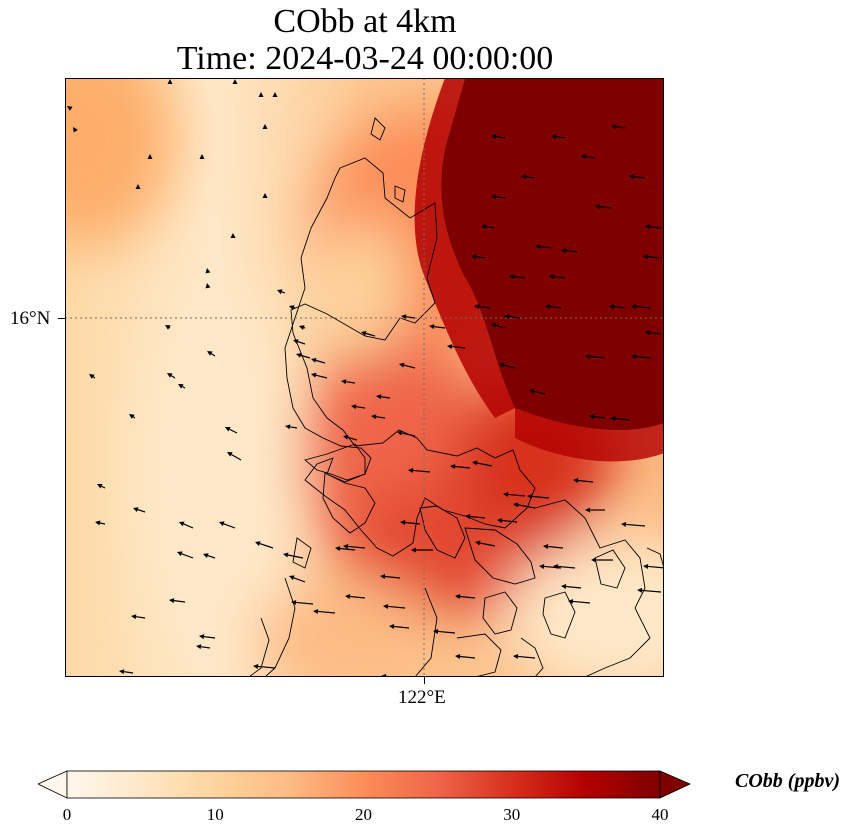 Image resolution: width=854 pixels, height=836 pixels. I want to click on colorbar-title: CObb (ppbv), so click(787, 781).